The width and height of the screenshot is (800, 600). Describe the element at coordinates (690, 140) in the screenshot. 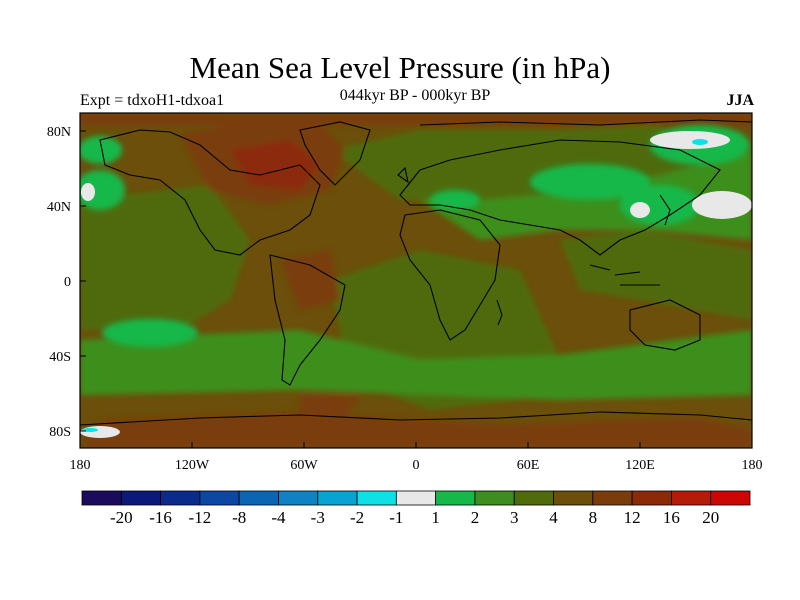

I see `field-patch-siberia-light` at that location.